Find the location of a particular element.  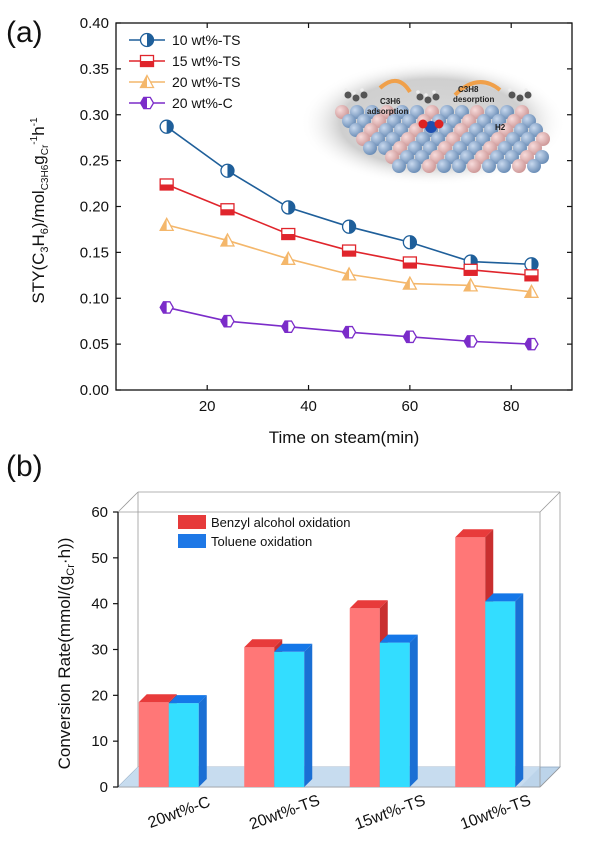

y-tick-label: 0.30 is located at coordinates (94, 115).